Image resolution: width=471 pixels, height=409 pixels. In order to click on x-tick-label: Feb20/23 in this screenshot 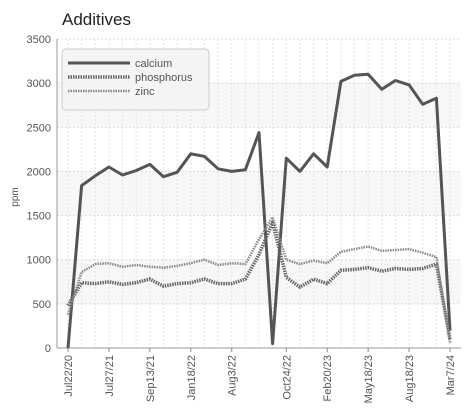, I will do `click(328, 378)`.